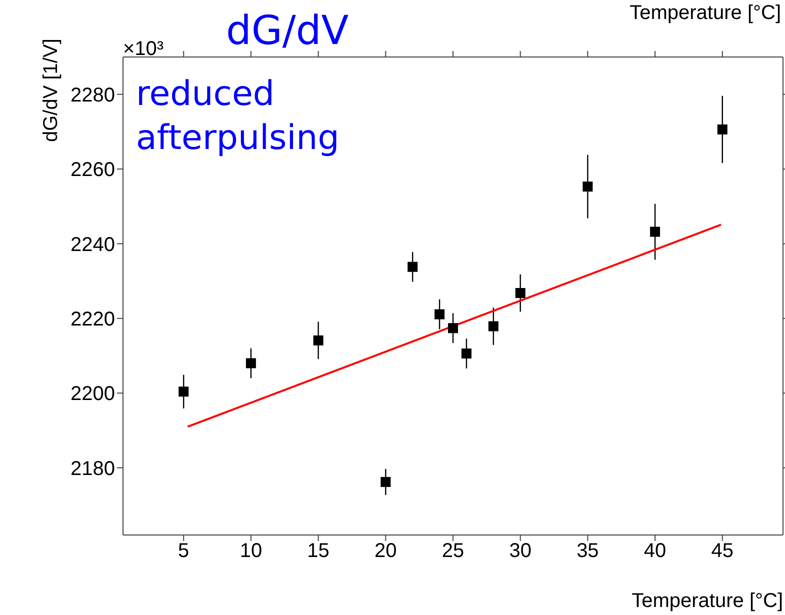  Describe the element at coordinates (251, 551) in the screenshot. I see `x-tick-label: 10` at that location.